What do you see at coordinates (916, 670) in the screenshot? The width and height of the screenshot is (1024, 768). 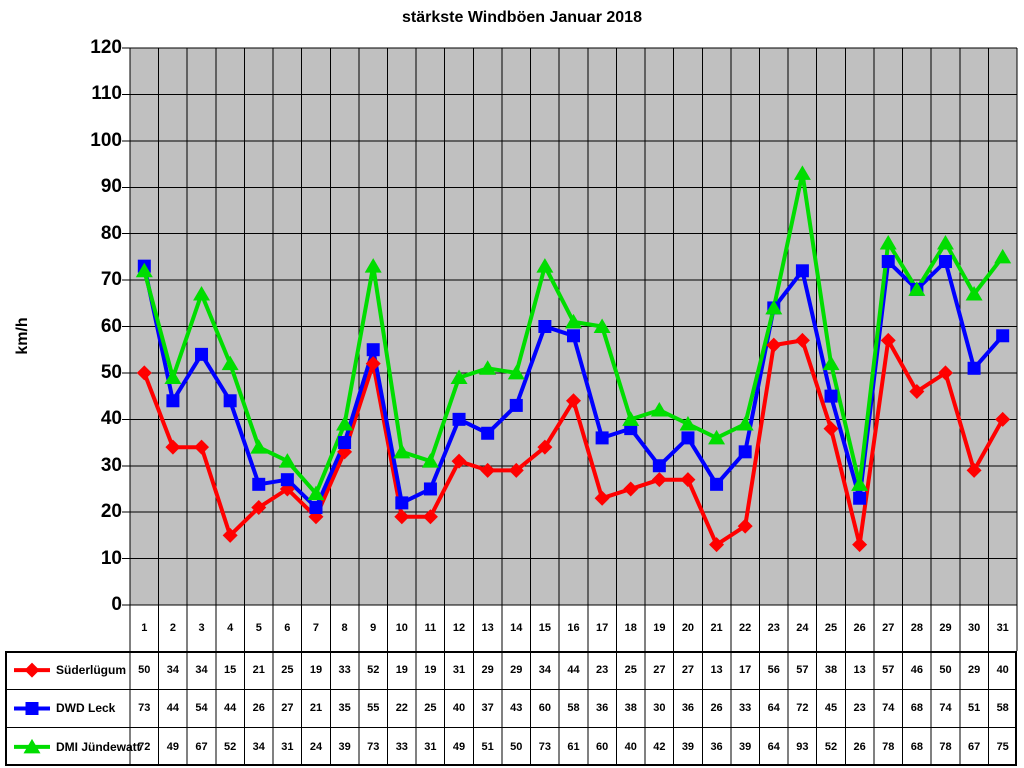 I see `table-cell-value: 46` at bounding box center [916, 670].